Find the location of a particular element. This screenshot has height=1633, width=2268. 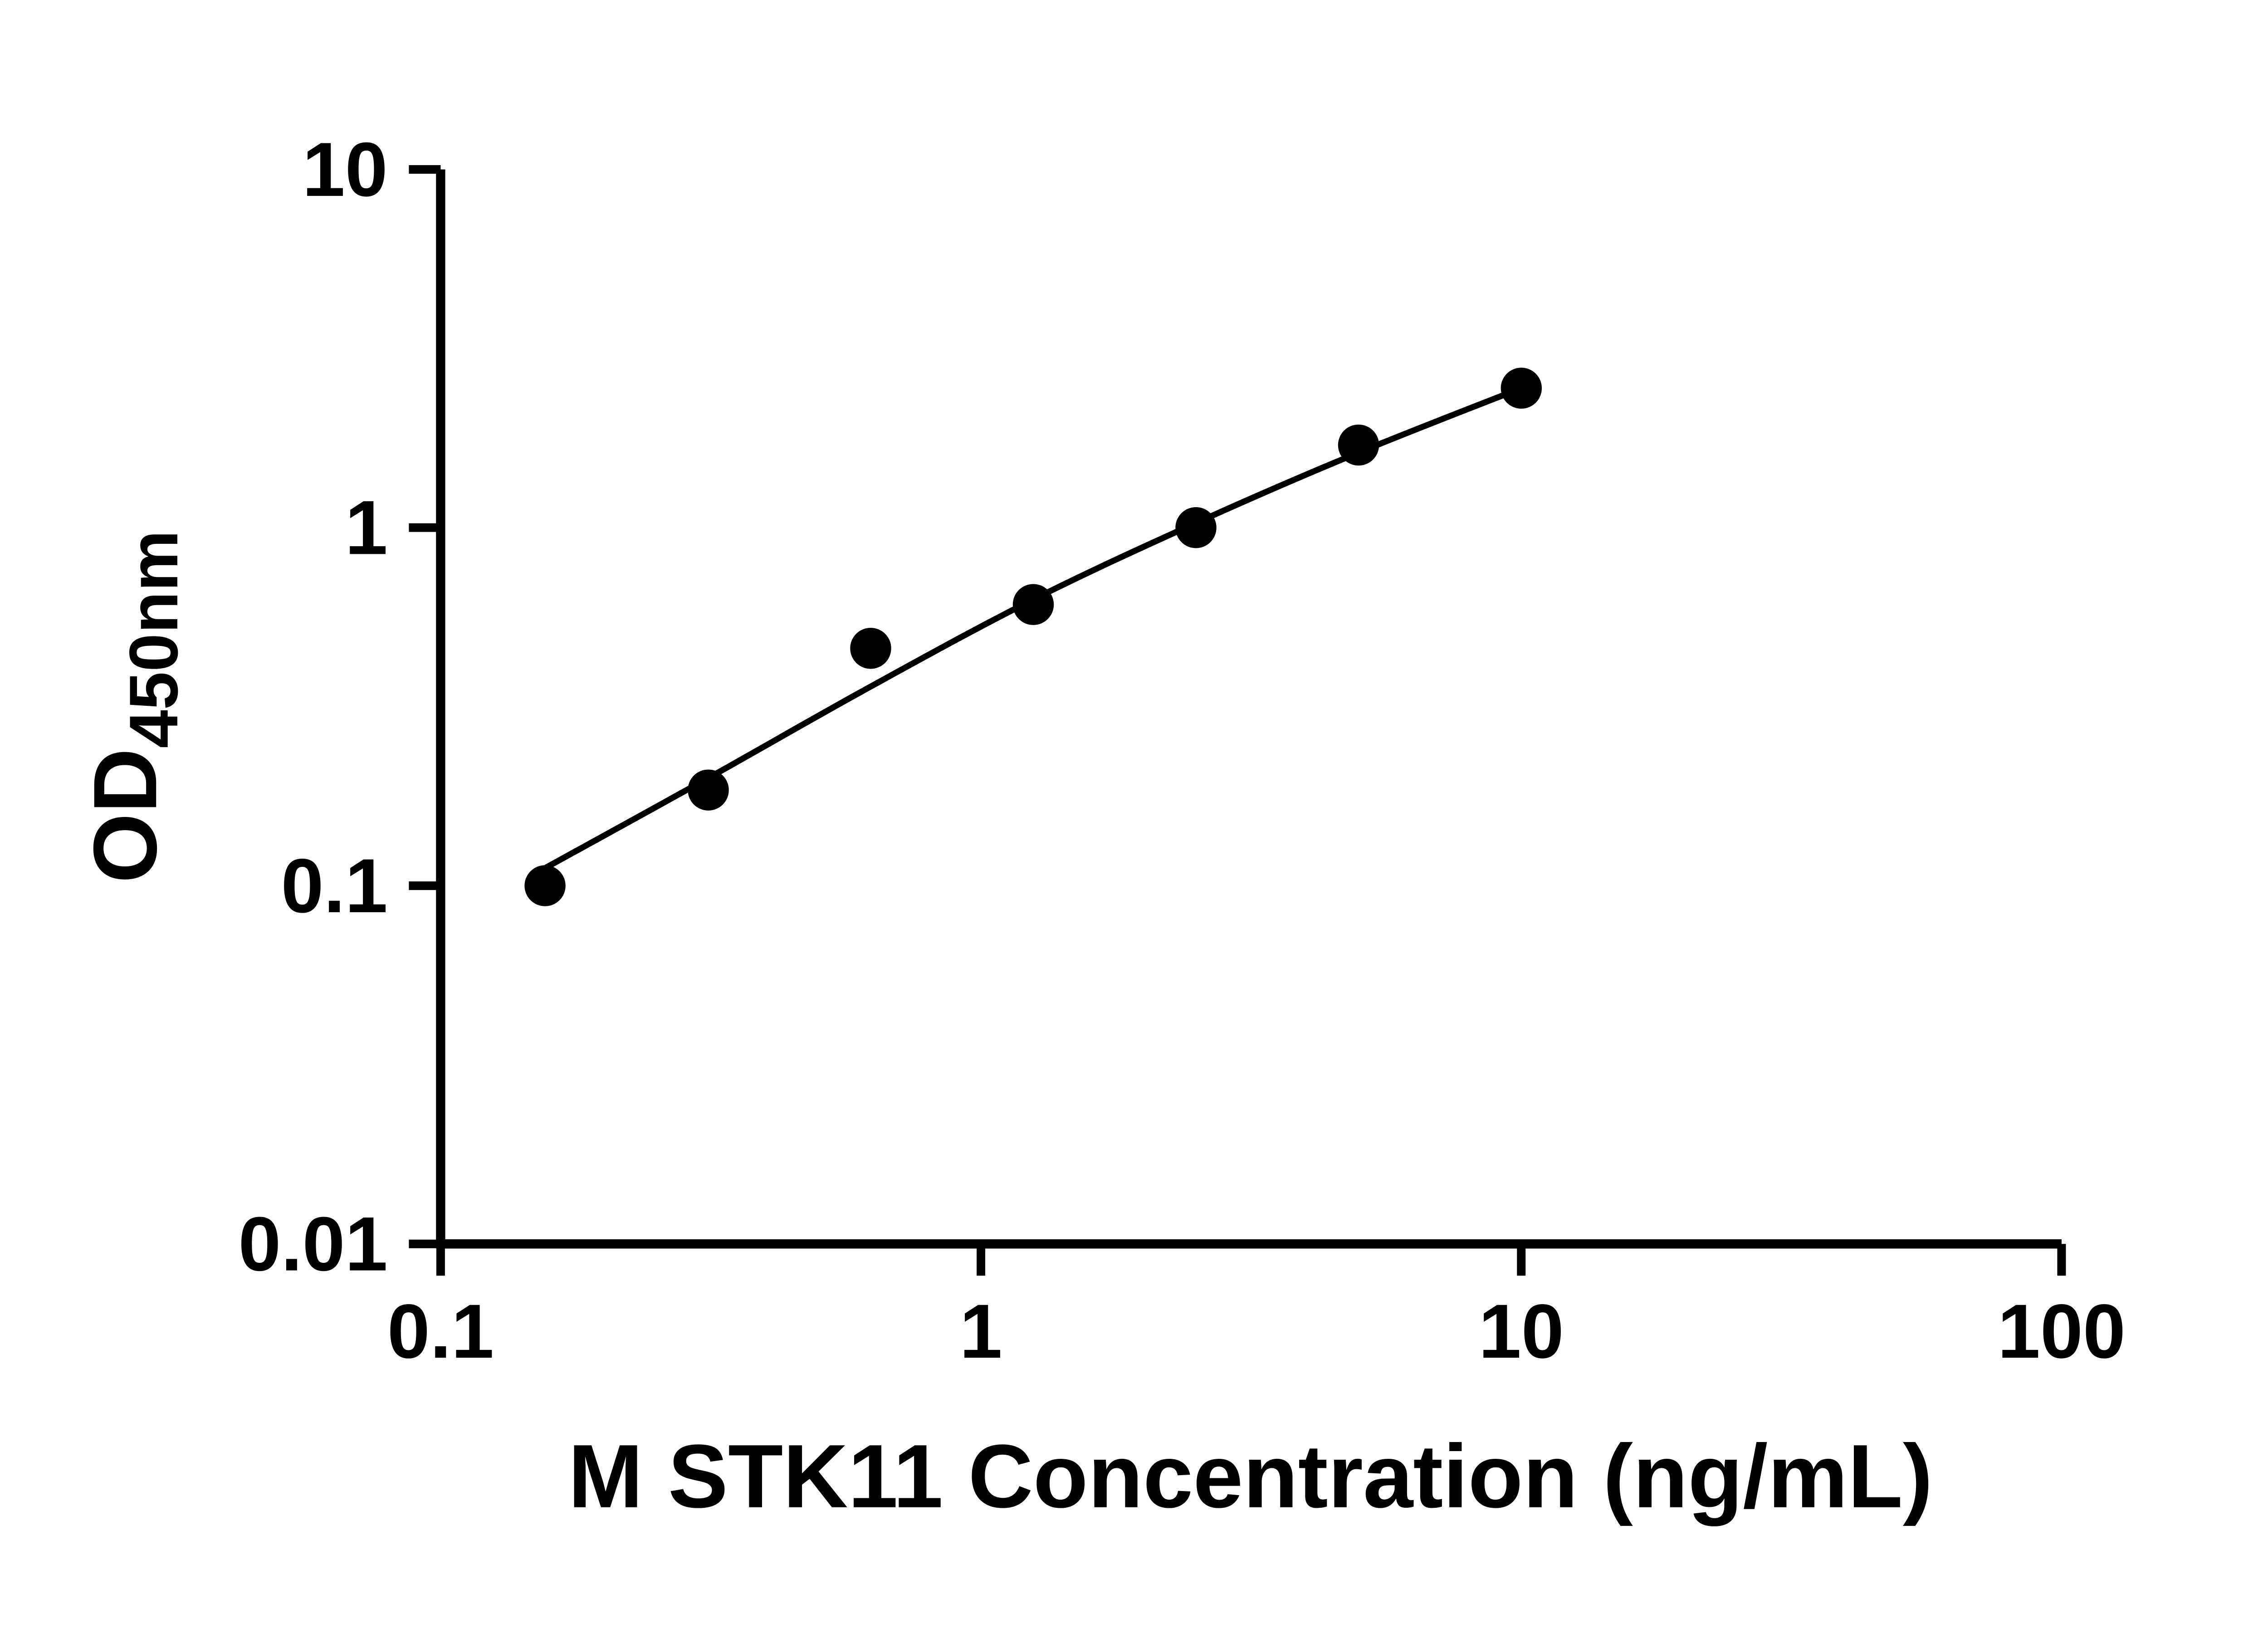

y-tick-label: 1 is located at coordinates (367, 527).